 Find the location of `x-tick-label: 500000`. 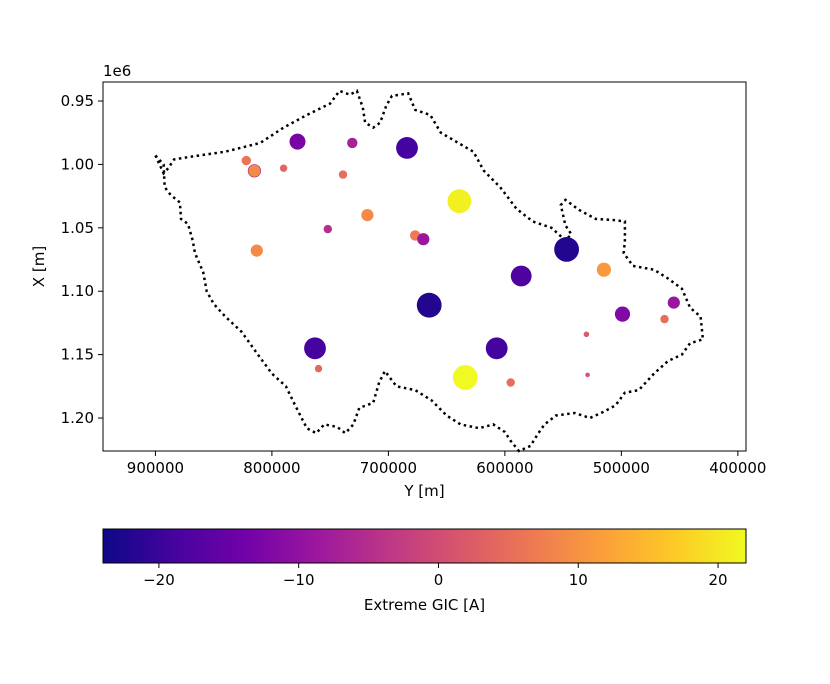

x-tick-label: 500000 is located at coordinates (621, 468).